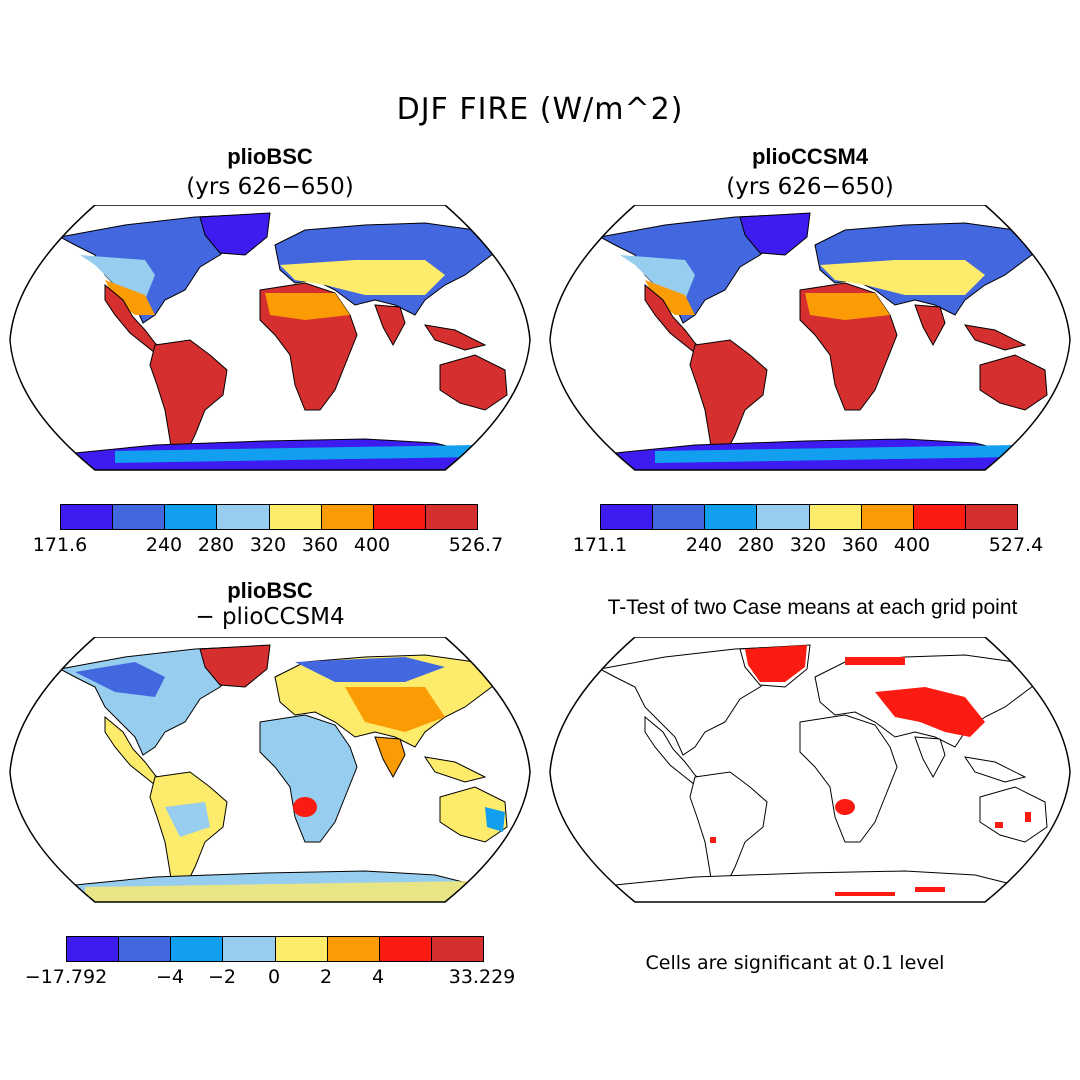  Describe the element at coordinates (270, 590) in the screenshot. I see `panel-c-title: plioBSC` at that location.